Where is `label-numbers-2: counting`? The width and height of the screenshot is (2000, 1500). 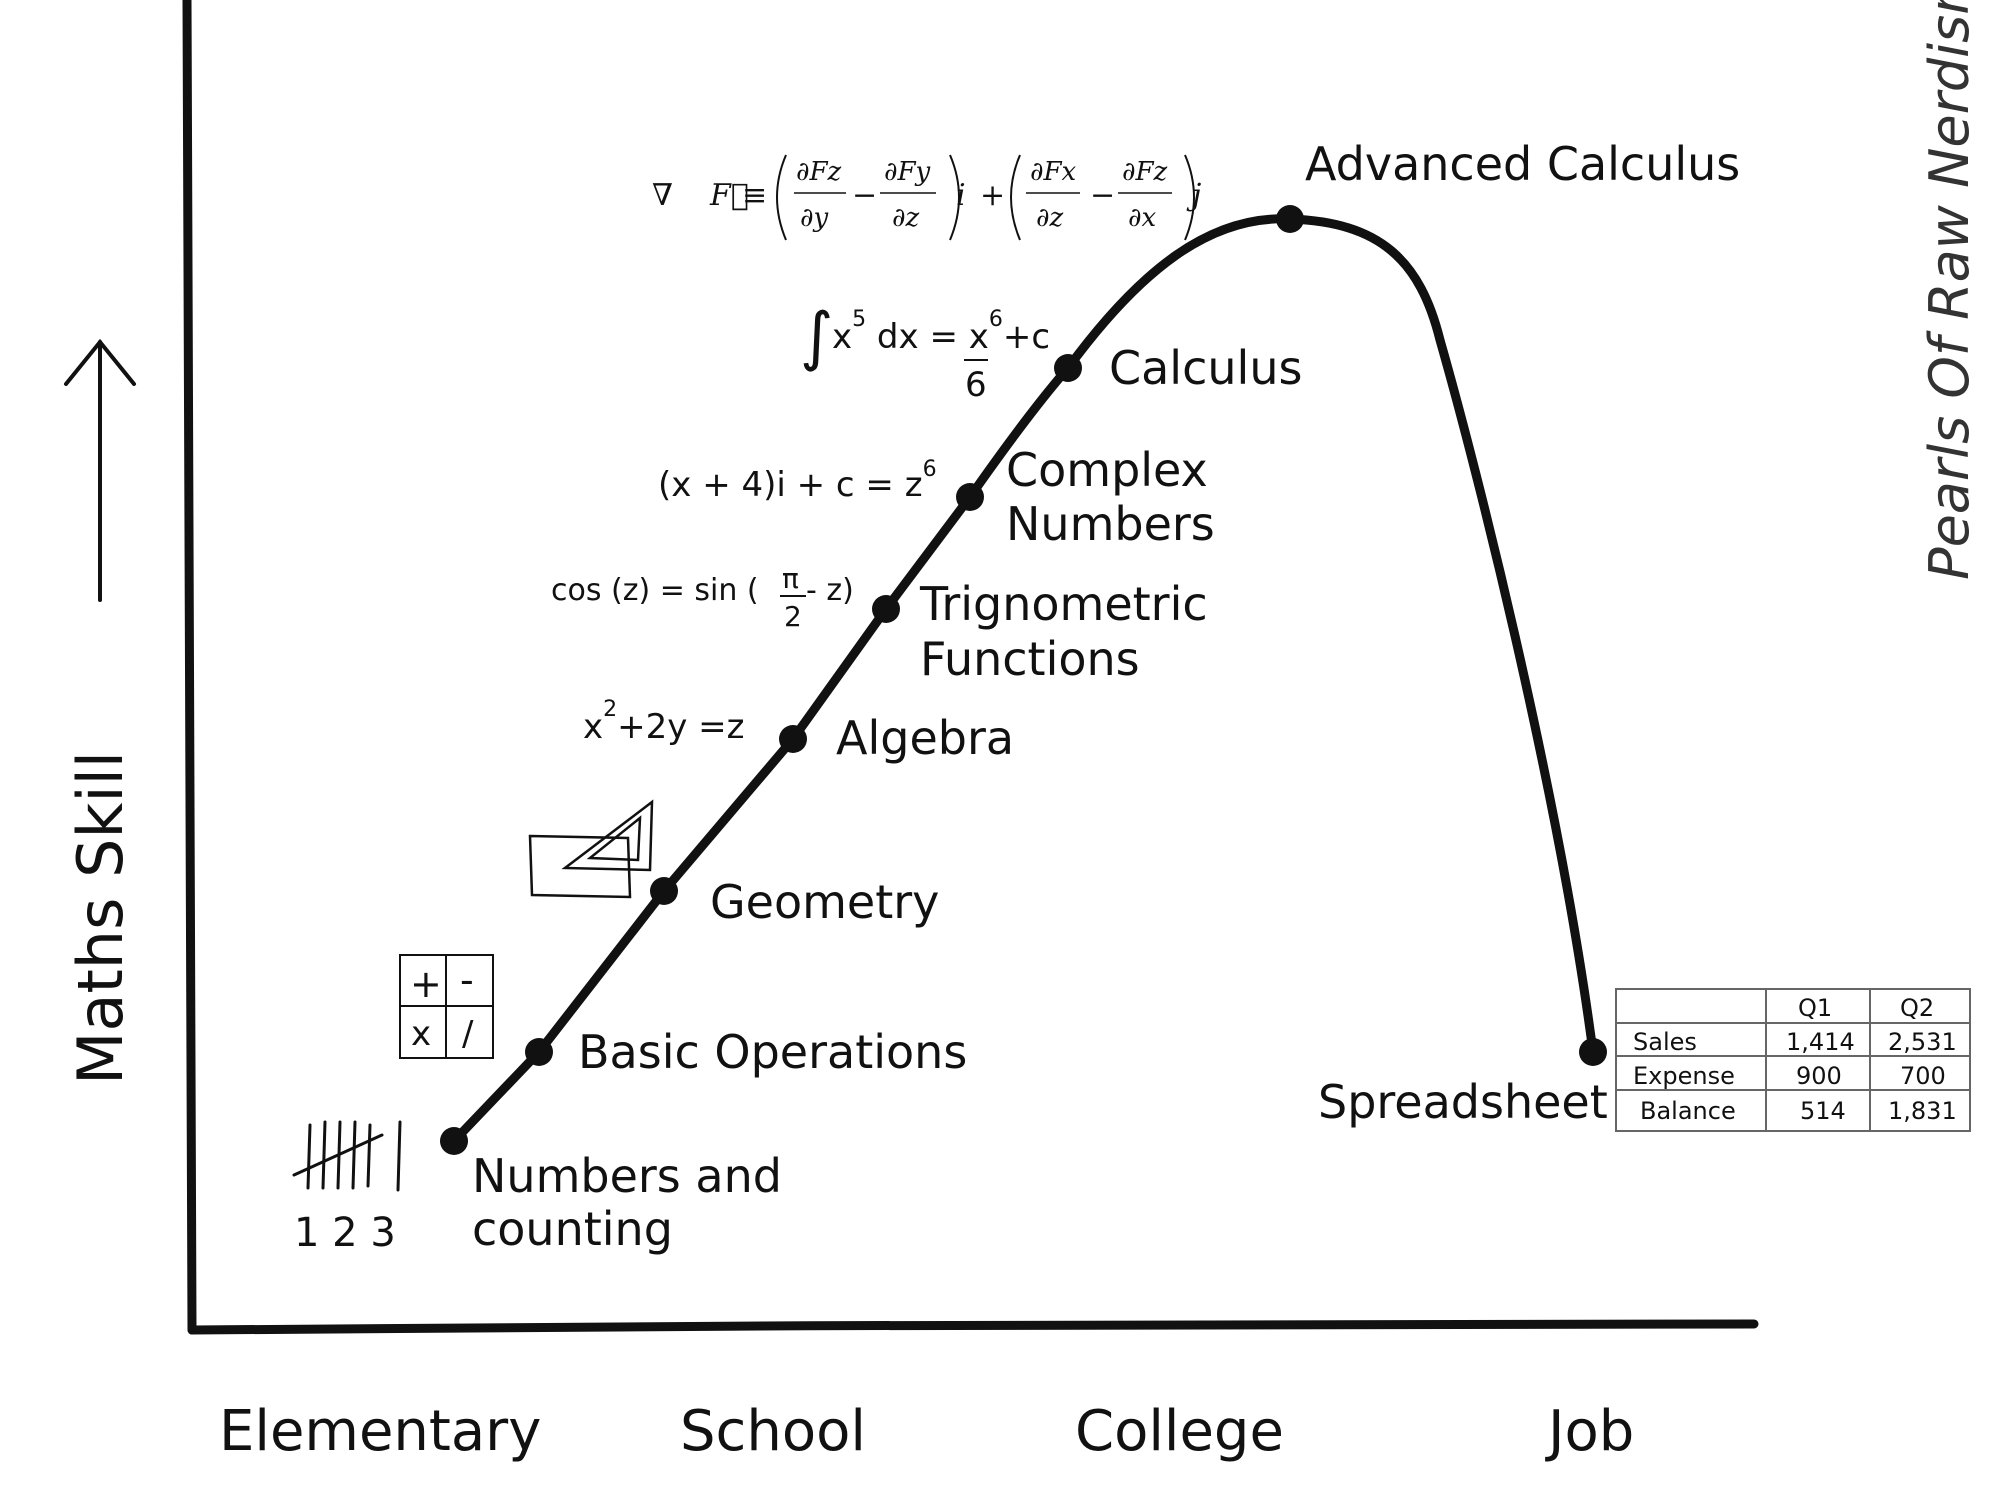
label-numbers-2: counting is located at coordinates (572, 1229).